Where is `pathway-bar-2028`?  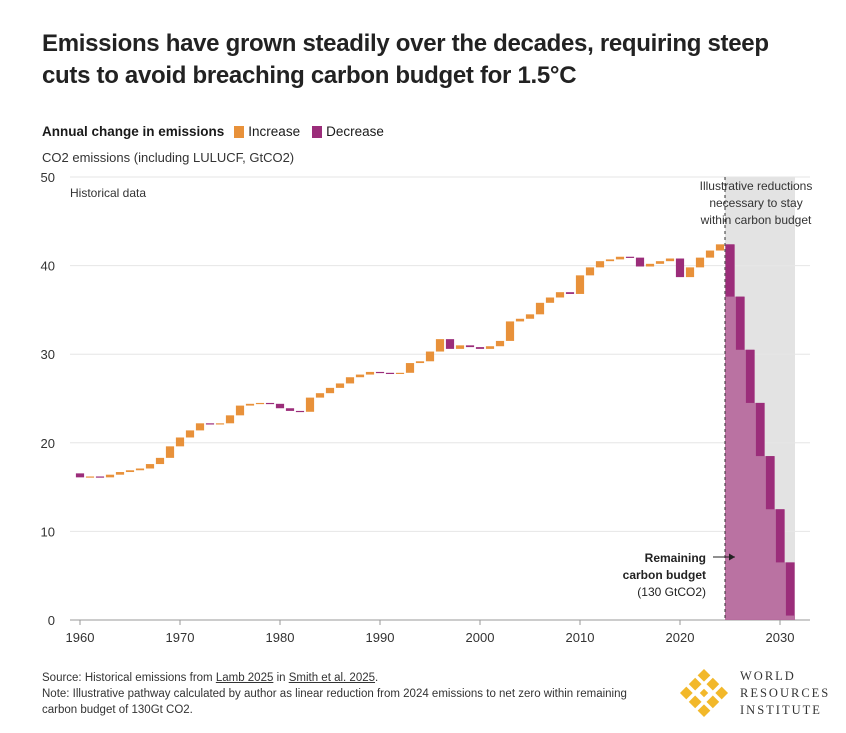
pathway-bar-2028 is located at coordinates (760, 429).